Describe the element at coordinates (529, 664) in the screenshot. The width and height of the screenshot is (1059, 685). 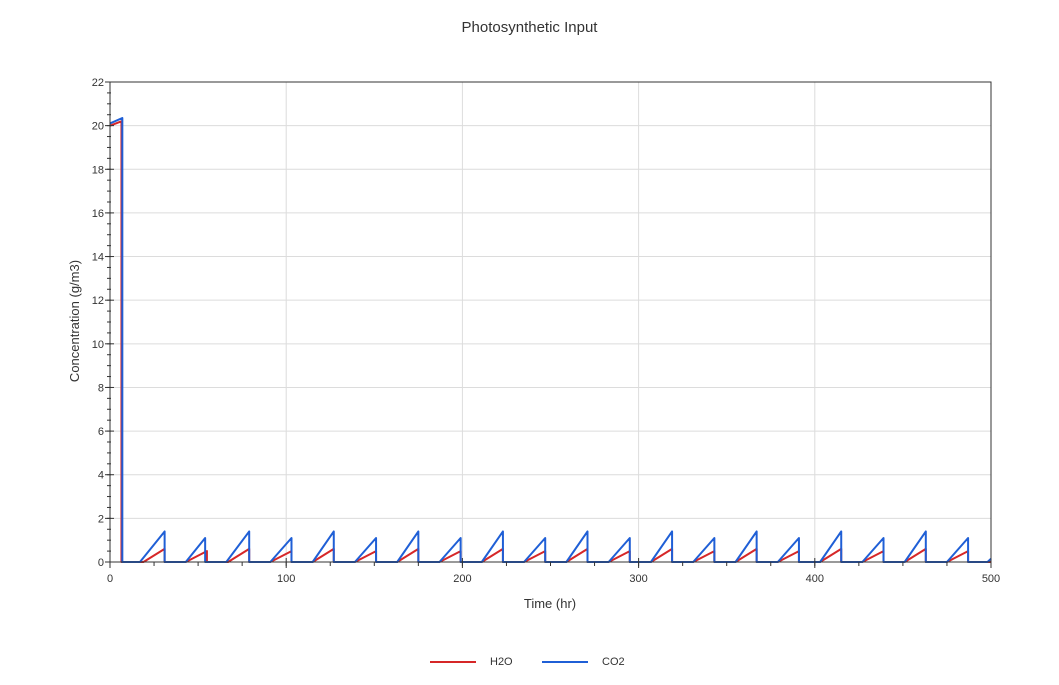
I see `legend: H2O CO2` at that location.